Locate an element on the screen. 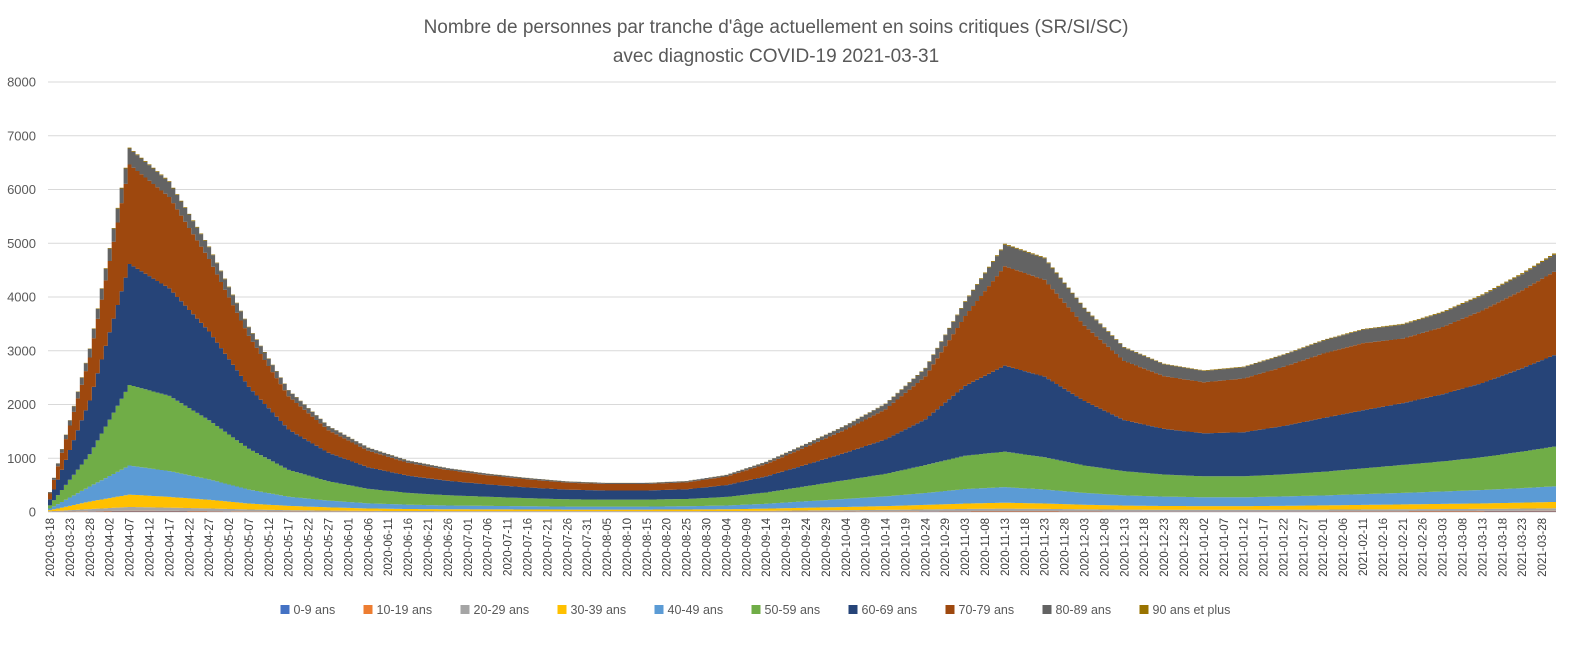  x-tick-label: 2020-09-19 is located at coordinates (787, 547).